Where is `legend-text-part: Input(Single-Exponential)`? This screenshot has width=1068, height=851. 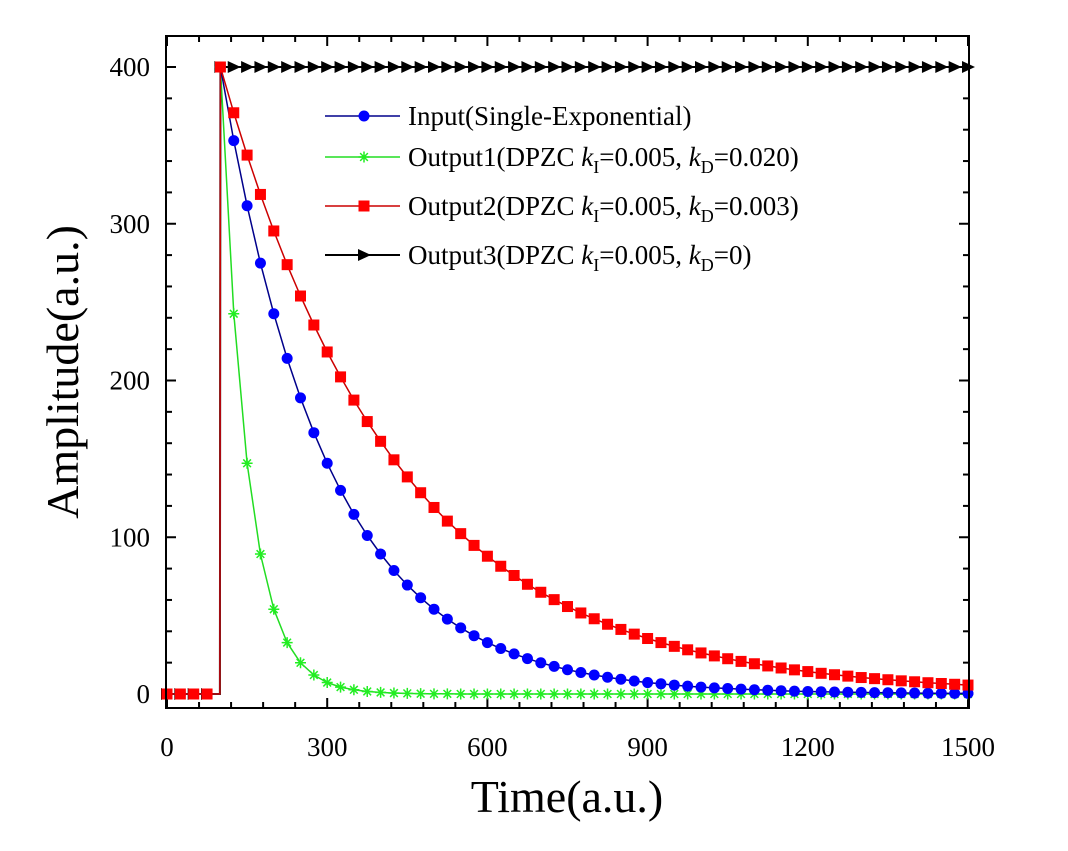
legend-text-part: Input(Single-Exponential) is located at coordinates (549, 116).